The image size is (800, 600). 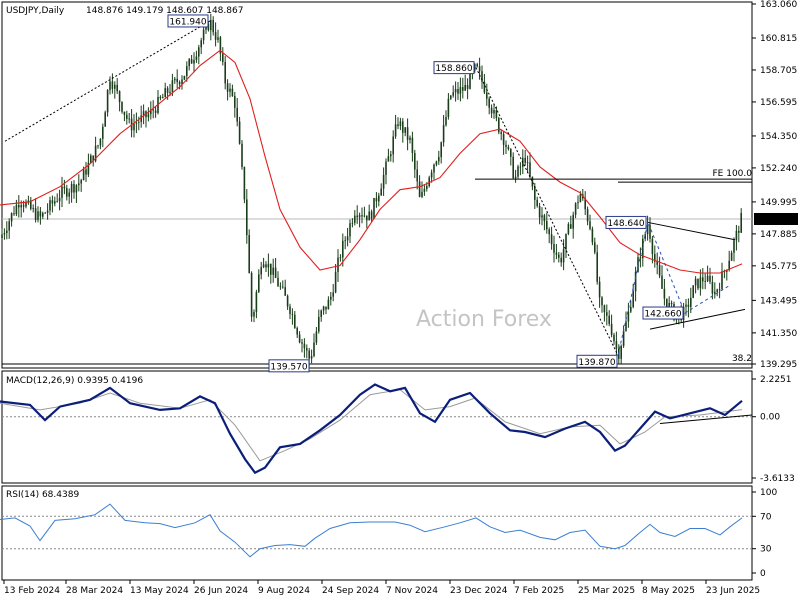 I want to click on x-tick-label: 25 Mar 2025, so click(x=606, y=591).